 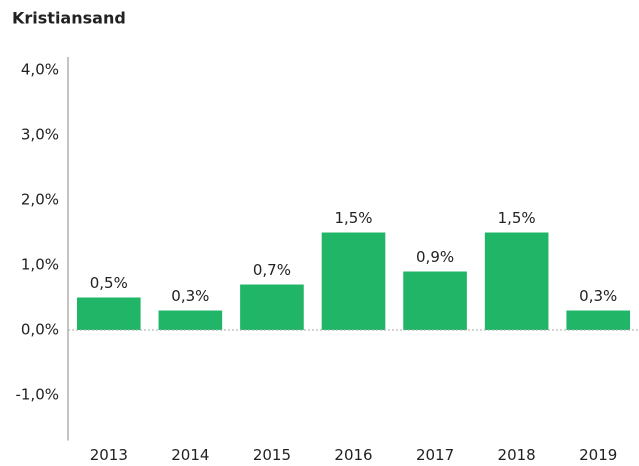 I want to click on y-tick-label: 3,0%, so click(x=40, y=135).